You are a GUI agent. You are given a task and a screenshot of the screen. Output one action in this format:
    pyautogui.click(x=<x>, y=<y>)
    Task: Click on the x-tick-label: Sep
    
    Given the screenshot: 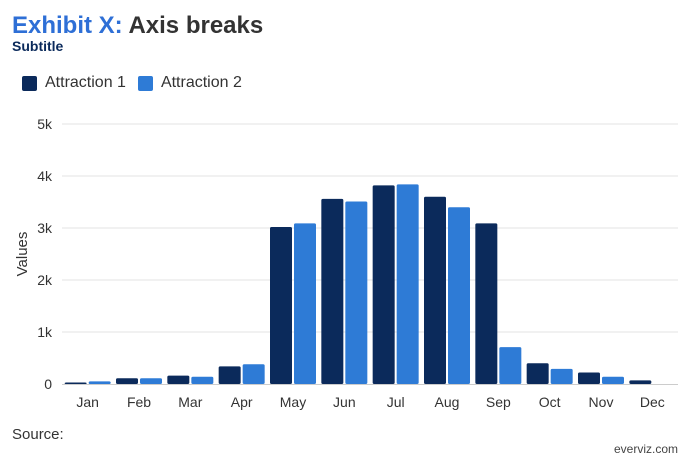 What is the action you would take?
    pyautogui.click(x=498, y=402)
    